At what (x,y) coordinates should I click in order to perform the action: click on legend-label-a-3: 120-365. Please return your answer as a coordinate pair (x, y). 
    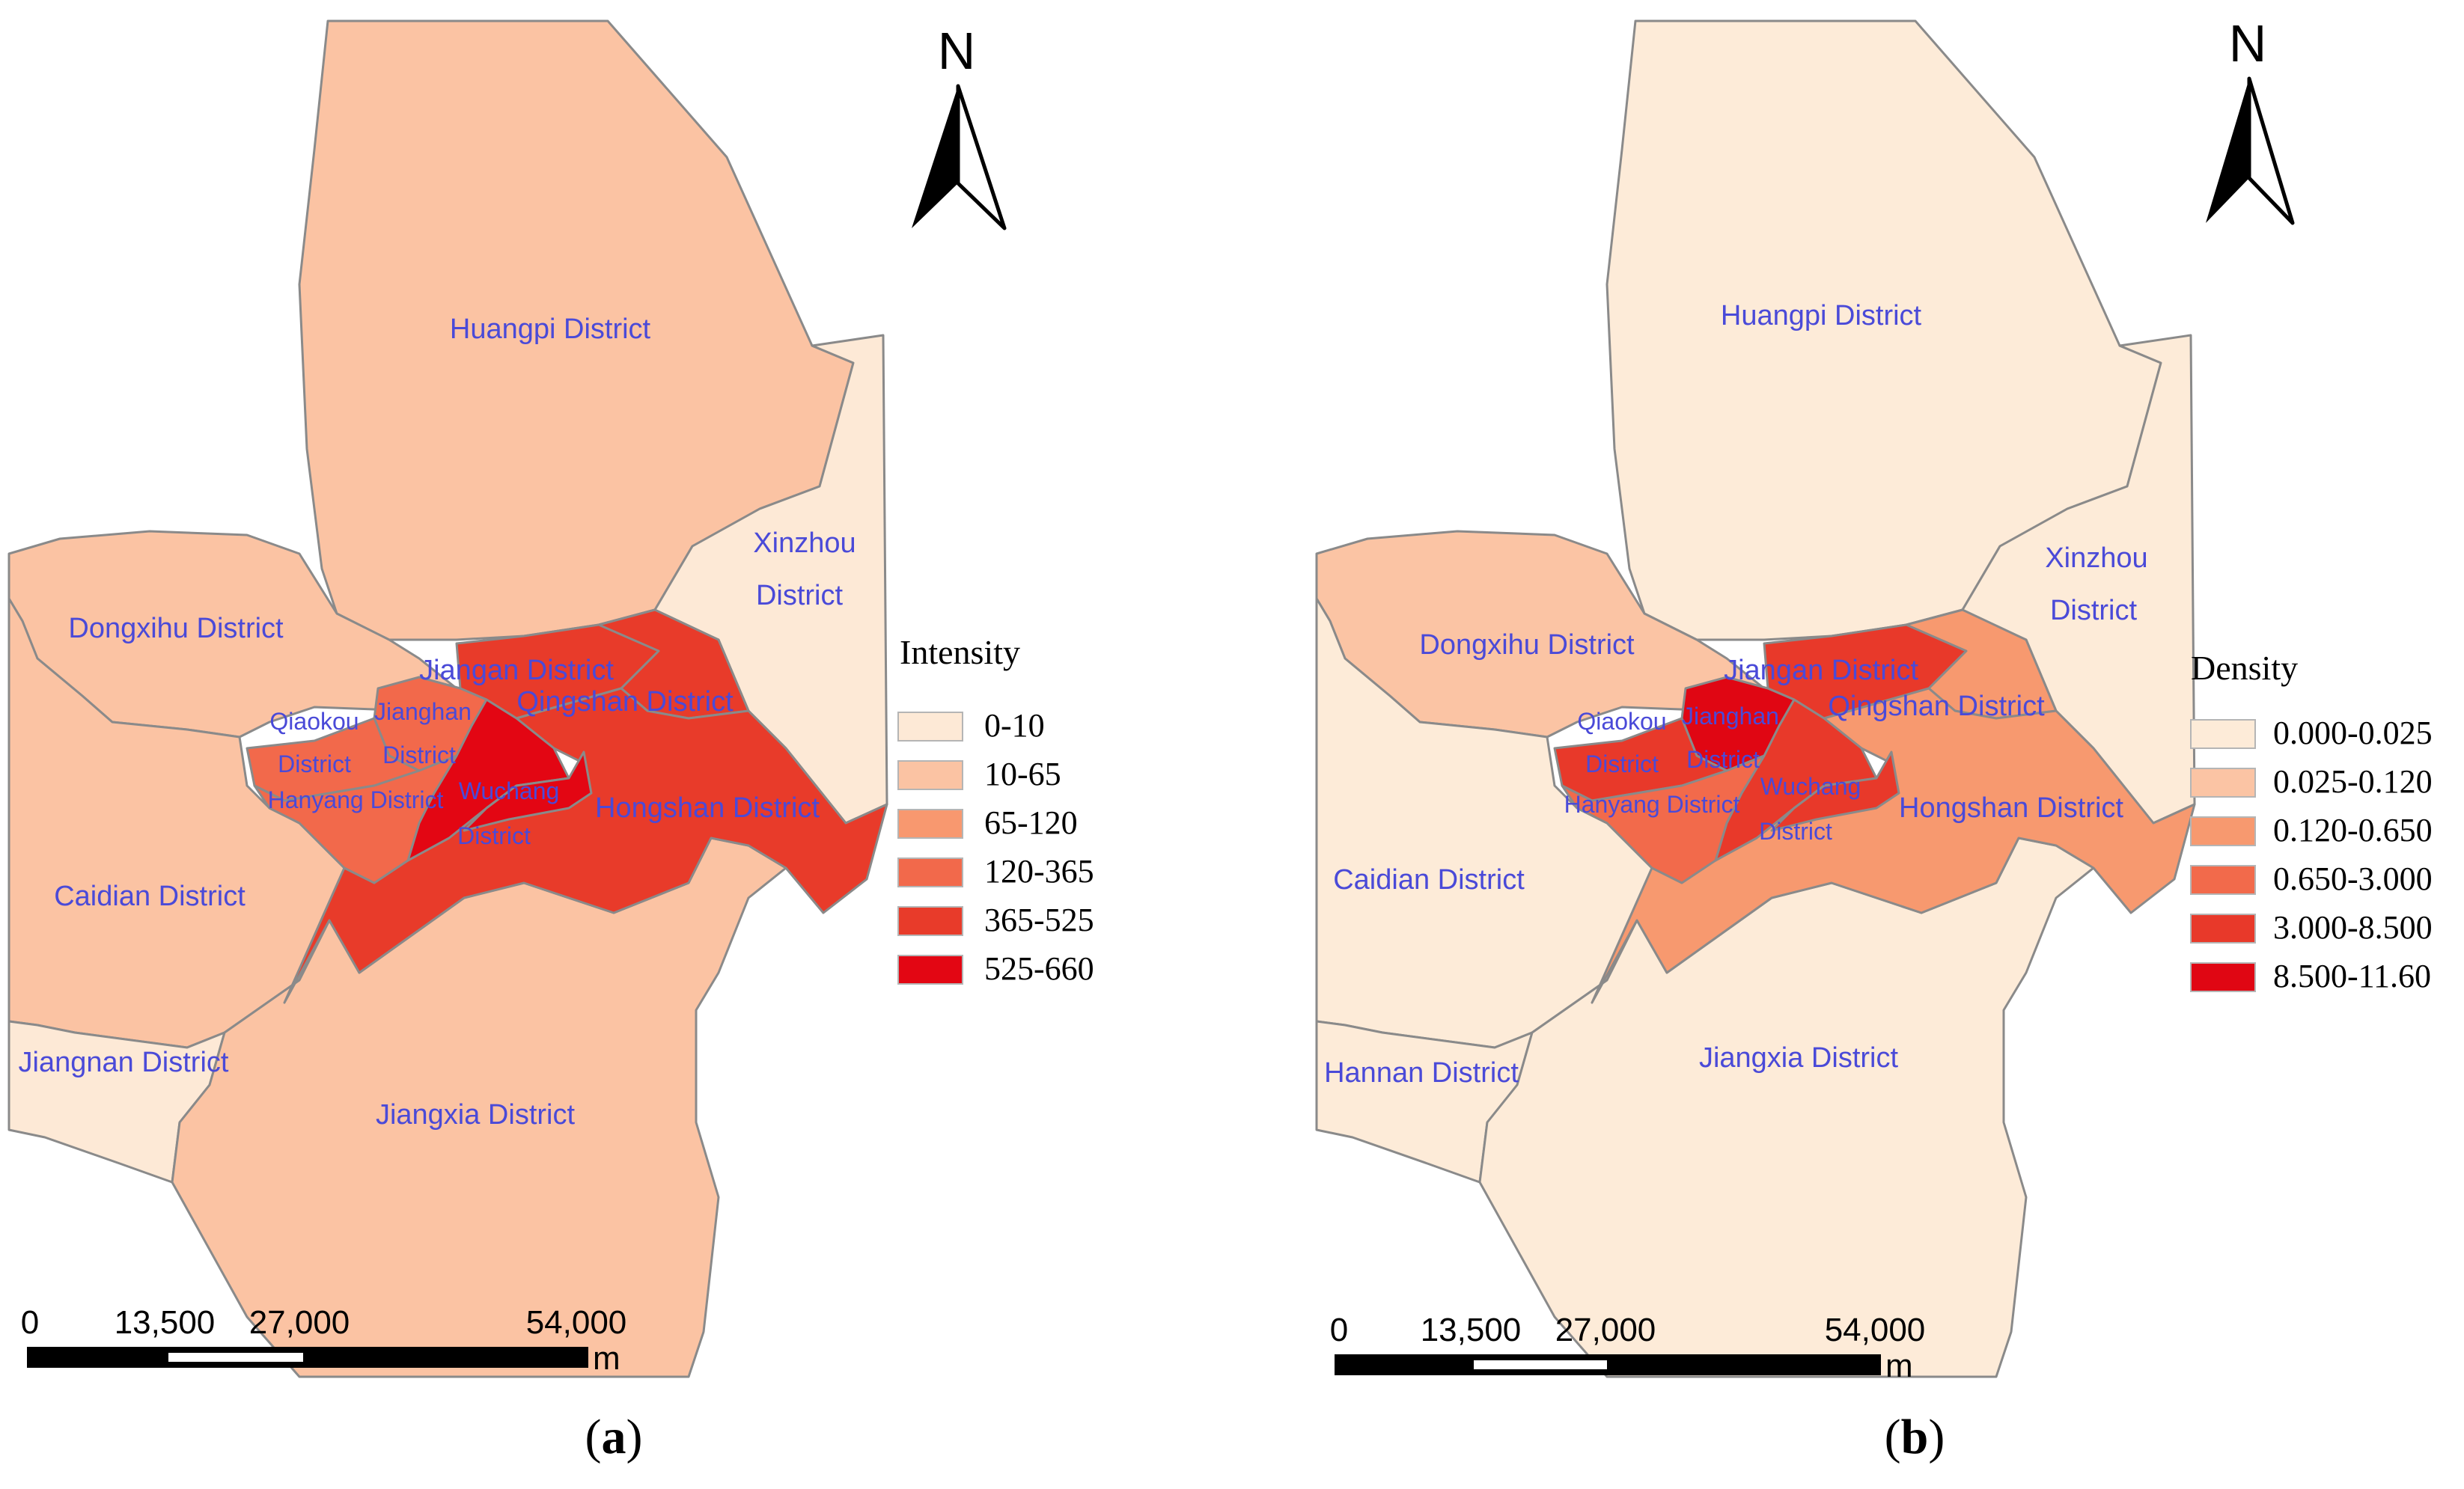
    Looking at the image, I should click on (1039, 872).